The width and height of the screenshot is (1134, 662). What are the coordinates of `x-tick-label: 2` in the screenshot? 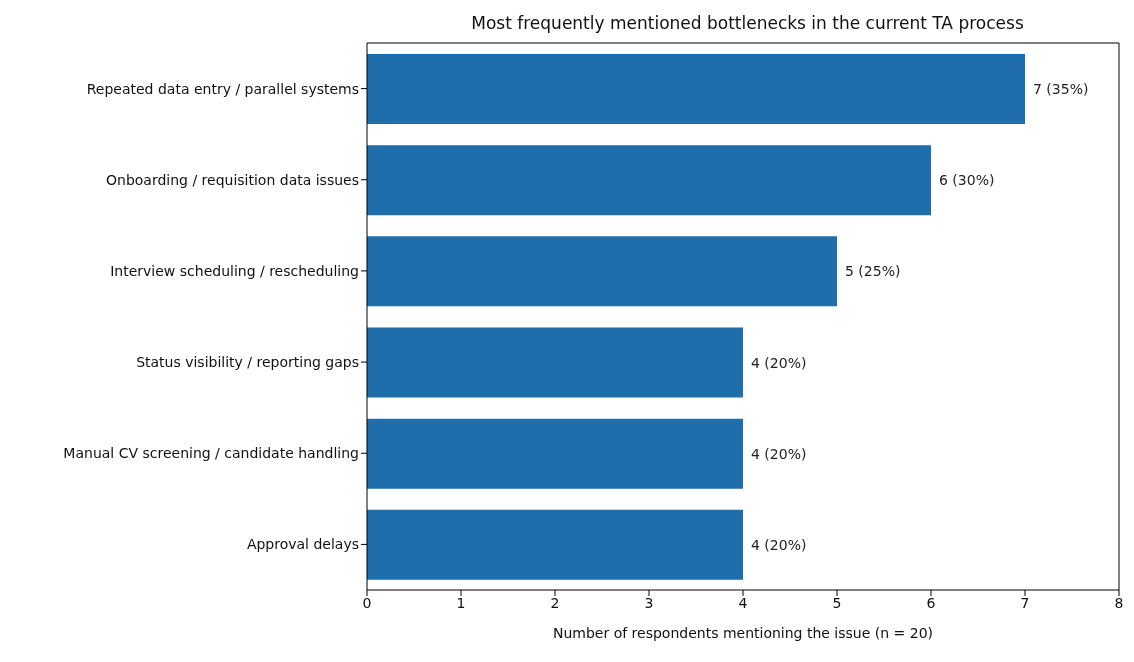 It's located at (555, 602).